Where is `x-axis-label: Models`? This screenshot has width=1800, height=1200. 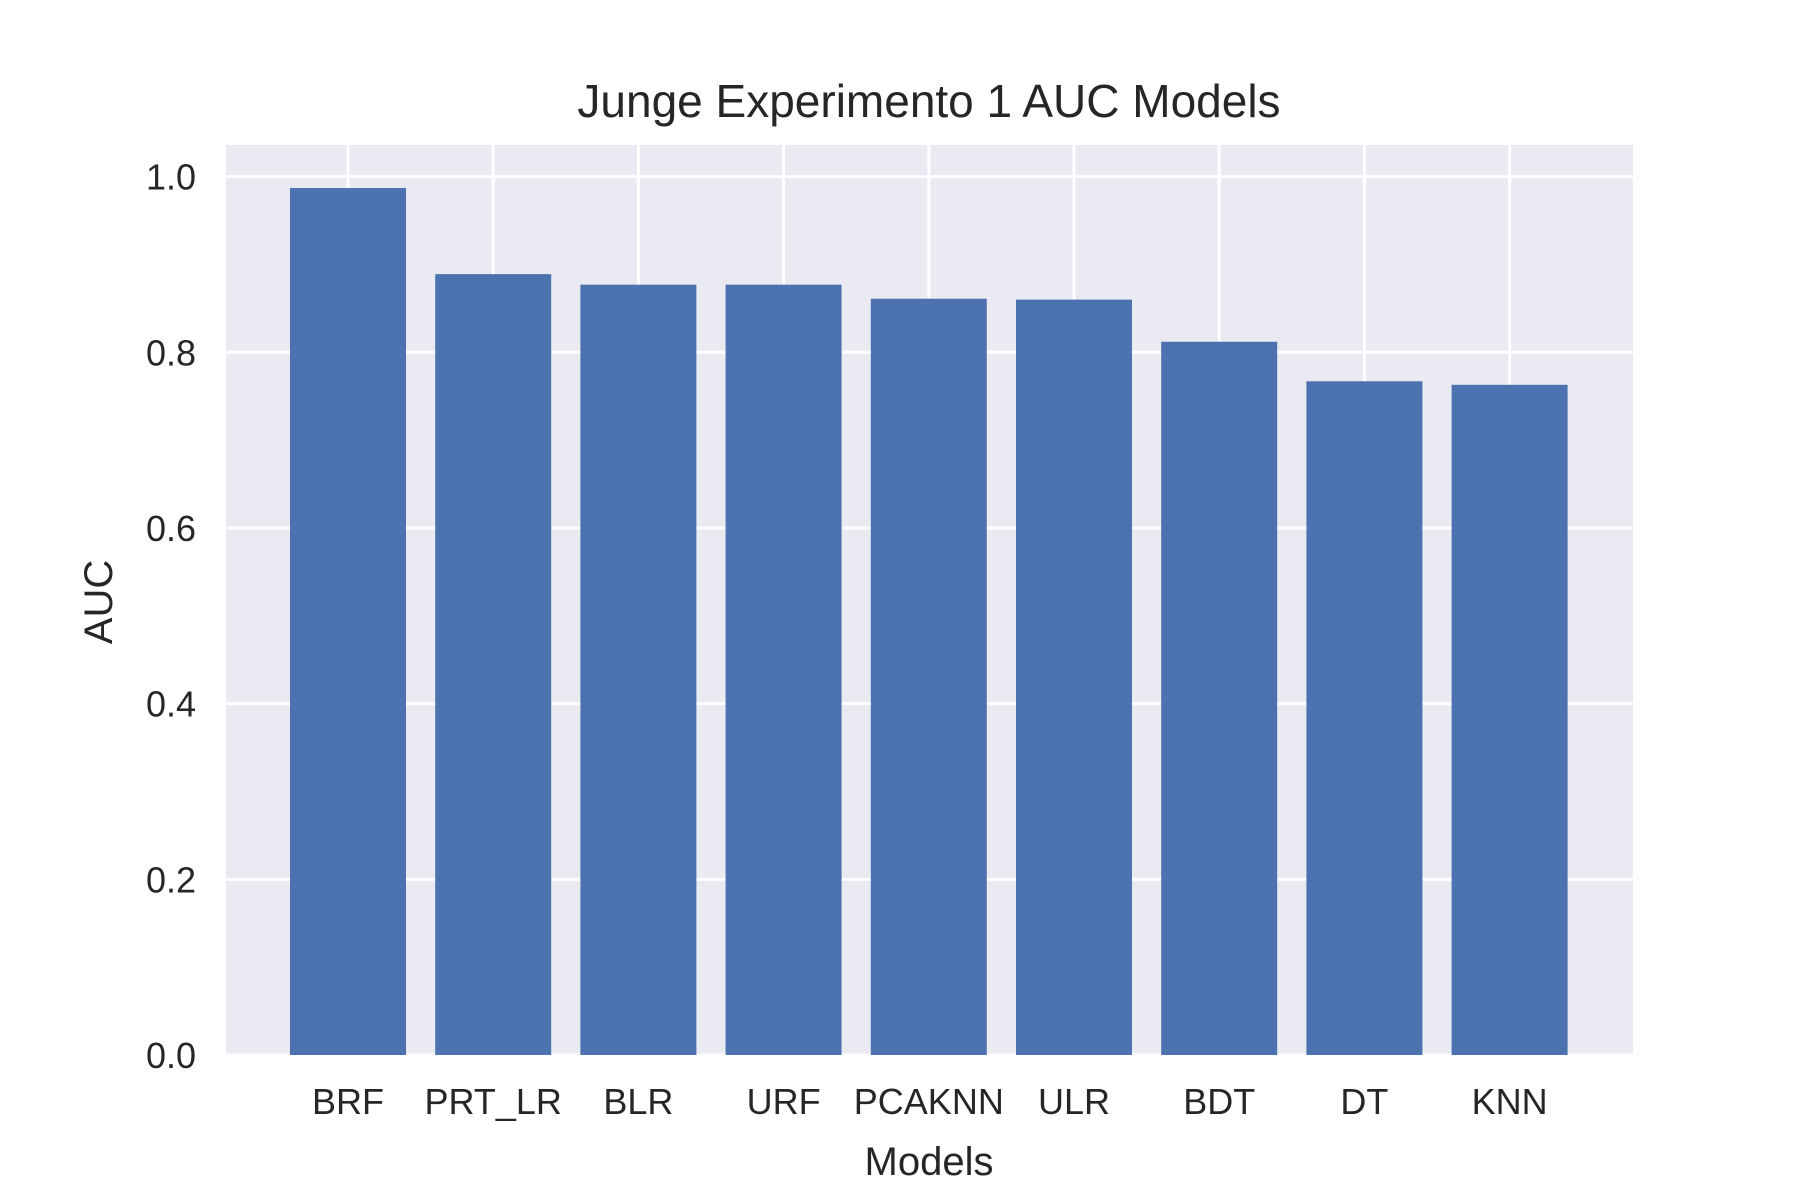 x-axis-label: Models is located at coordinates (929, 1162).